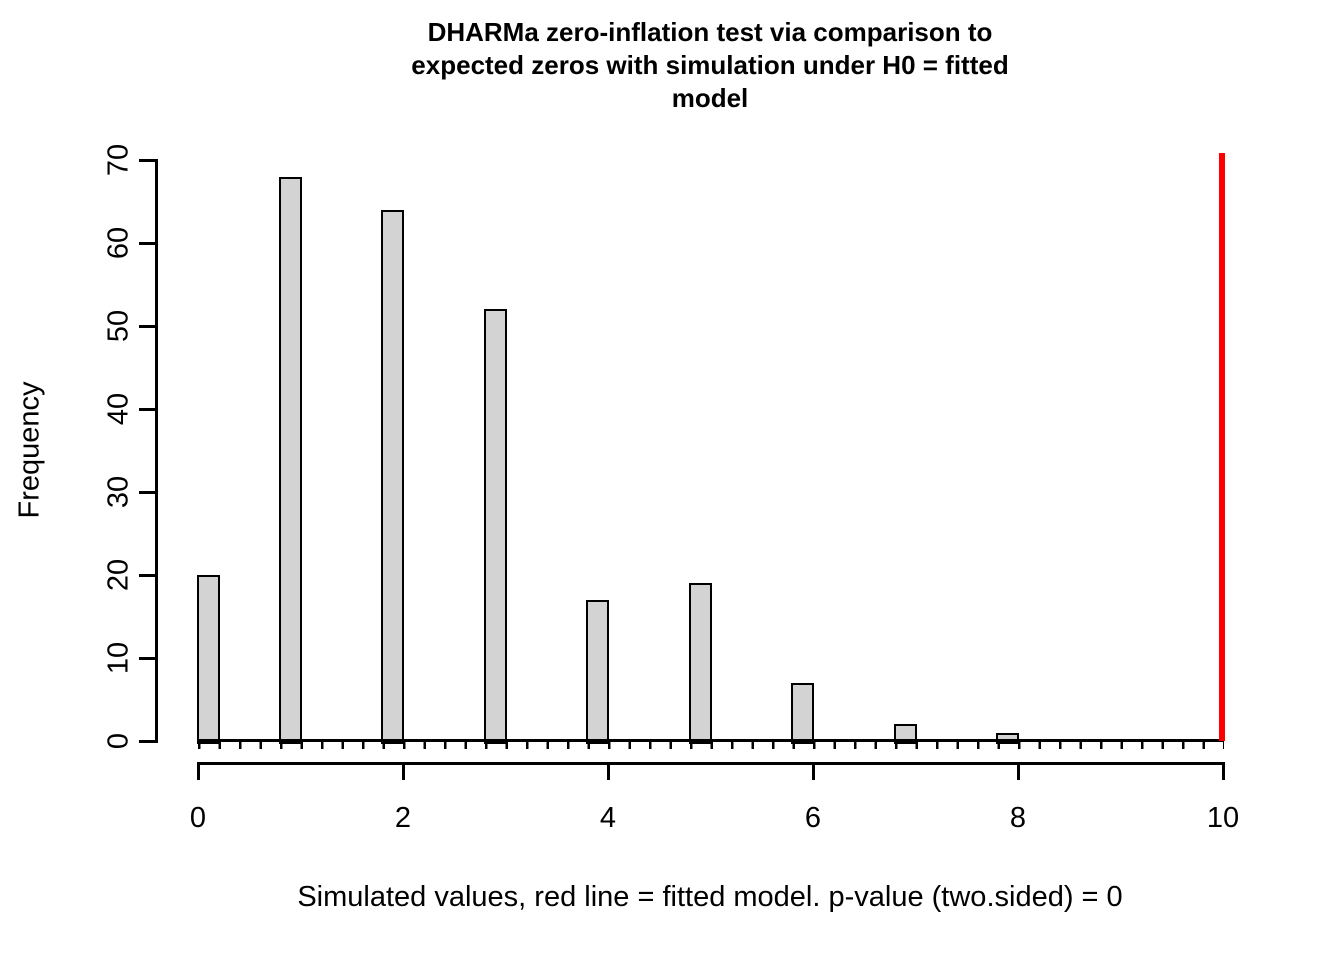  Describe the element at coordinates (1221, 447) in the screenshot. I see `fitted-model-red-line` at that location.